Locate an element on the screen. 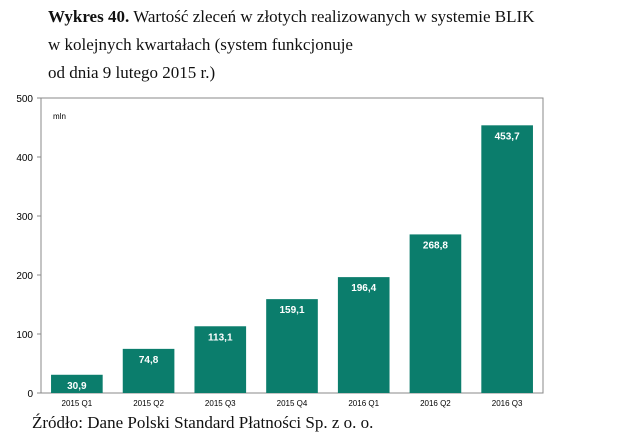 Image resolution: width=623 pixels, height=437 pixels. value-label: 196,4 is located at coordinates (363, 288).